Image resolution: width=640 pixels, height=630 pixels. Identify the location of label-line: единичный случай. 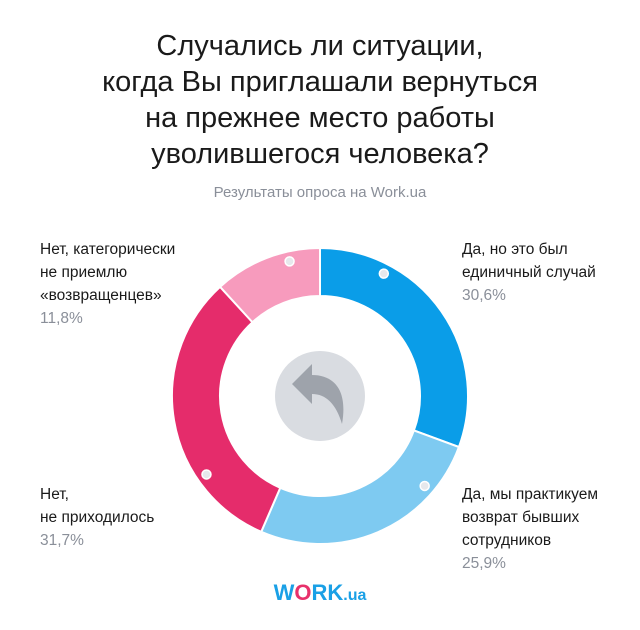
(529, 272).